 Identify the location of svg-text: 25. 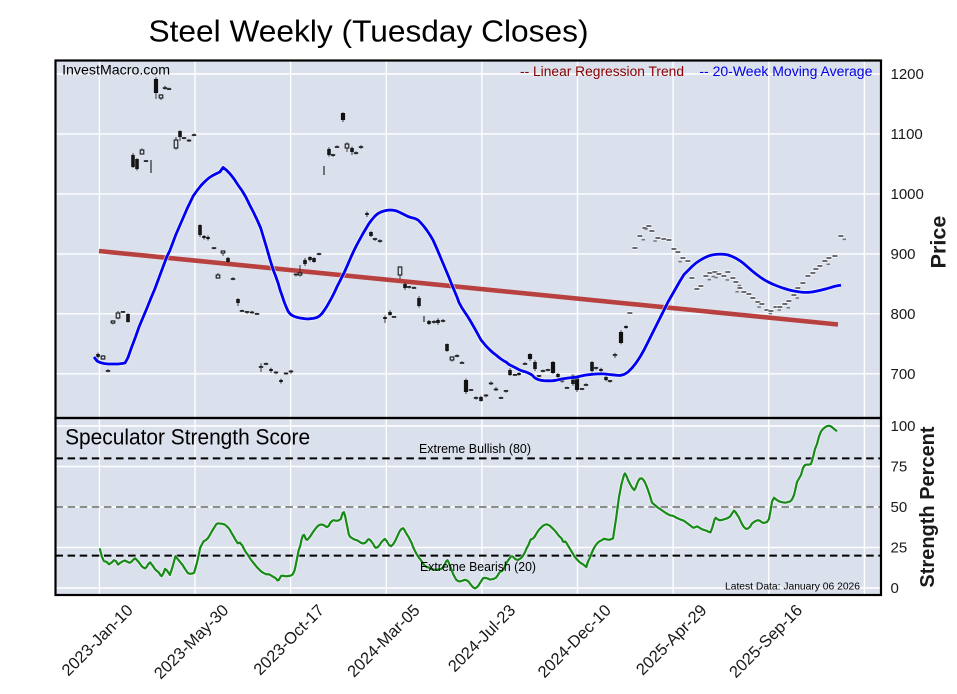
(899, 548).